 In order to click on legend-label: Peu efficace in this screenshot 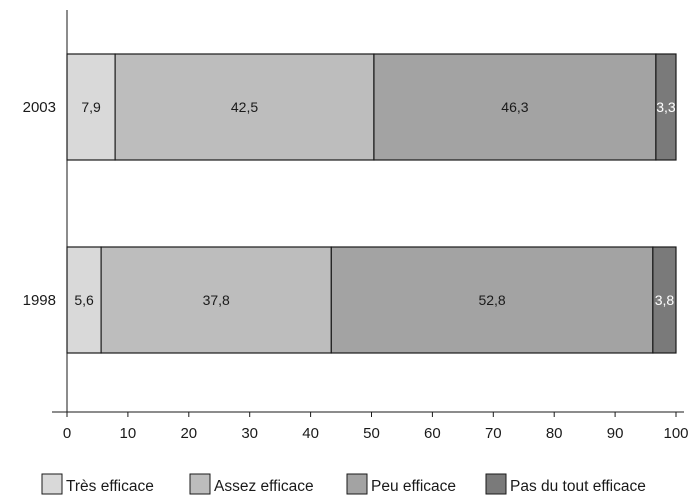, I will do `click(413, 486)`.